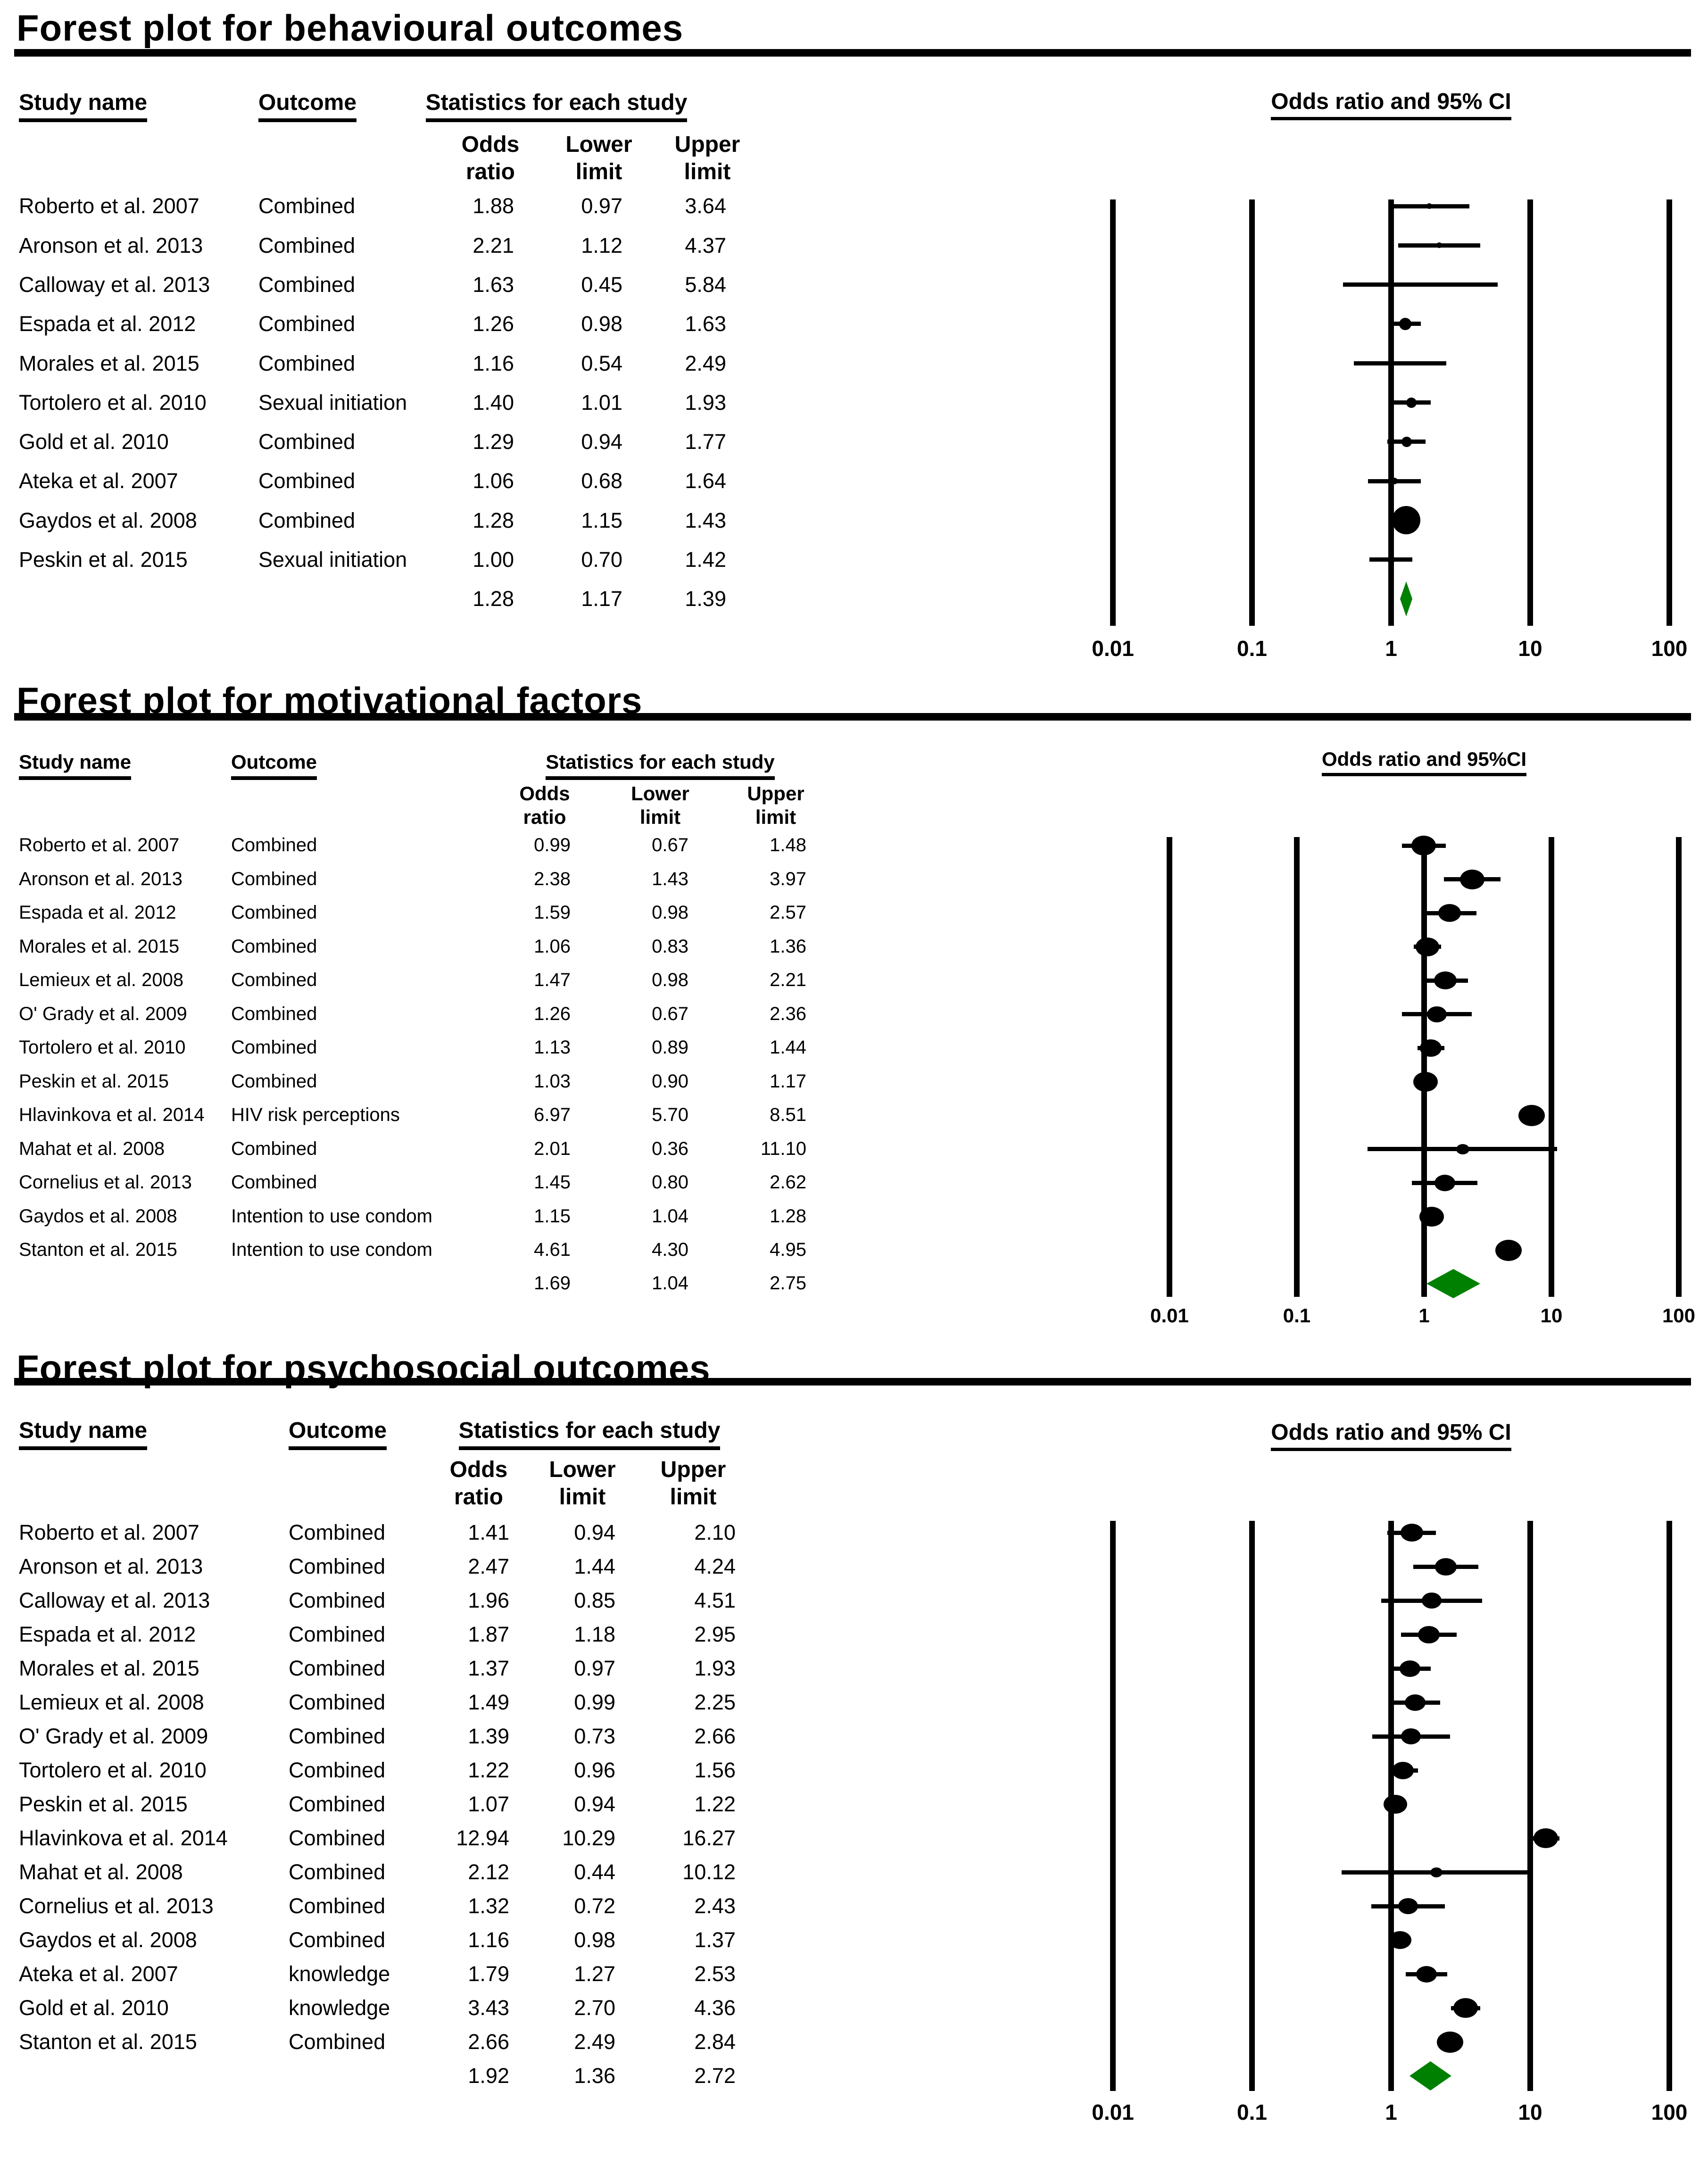 The width and height of the screenshot is (1708, 2157). What do you see at coordinates (424, 1601) in the screenshot?
I see `table-row: Calloway et al. 2013 Combined 1.96 0.85 4.51` at bounding box center [424, 1601].